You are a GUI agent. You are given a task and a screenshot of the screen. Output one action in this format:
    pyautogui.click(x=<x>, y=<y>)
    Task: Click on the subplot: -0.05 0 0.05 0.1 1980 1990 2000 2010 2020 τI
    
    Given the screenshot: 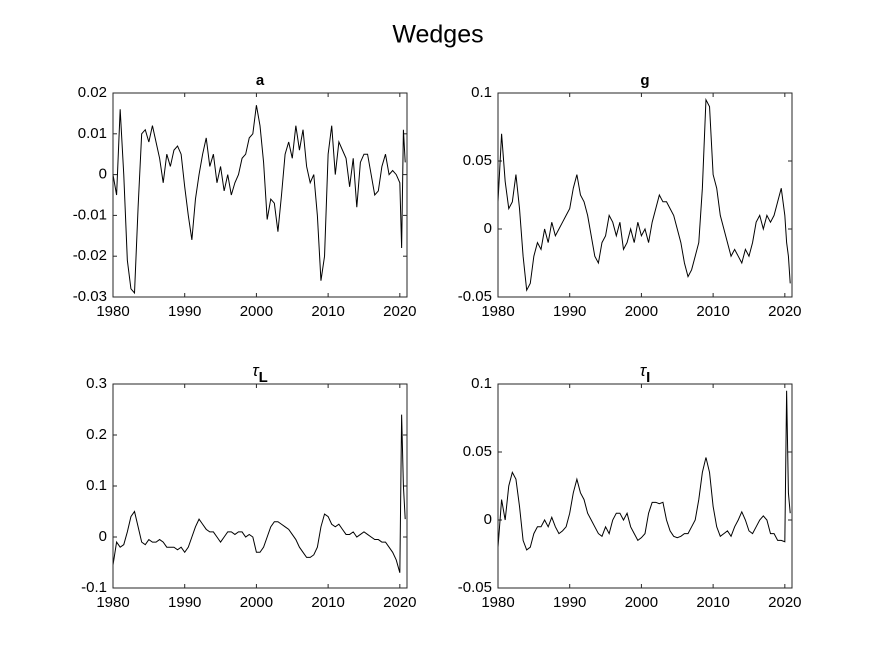 What is the action you would take?
    pyautogui.click(x=630, y=485)
    